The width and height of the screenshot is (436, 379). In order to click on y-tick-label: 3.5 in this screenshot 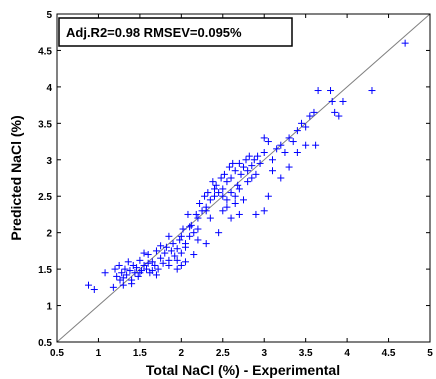, I will do `click(45, 124)`.